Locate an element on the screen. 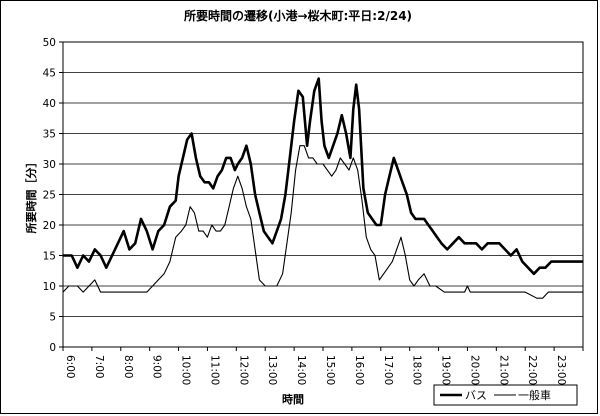 Image resolution: width=600 pixels, height=416 pixels. x-tick-label: 18:00 is located at coordinates (417, 370).